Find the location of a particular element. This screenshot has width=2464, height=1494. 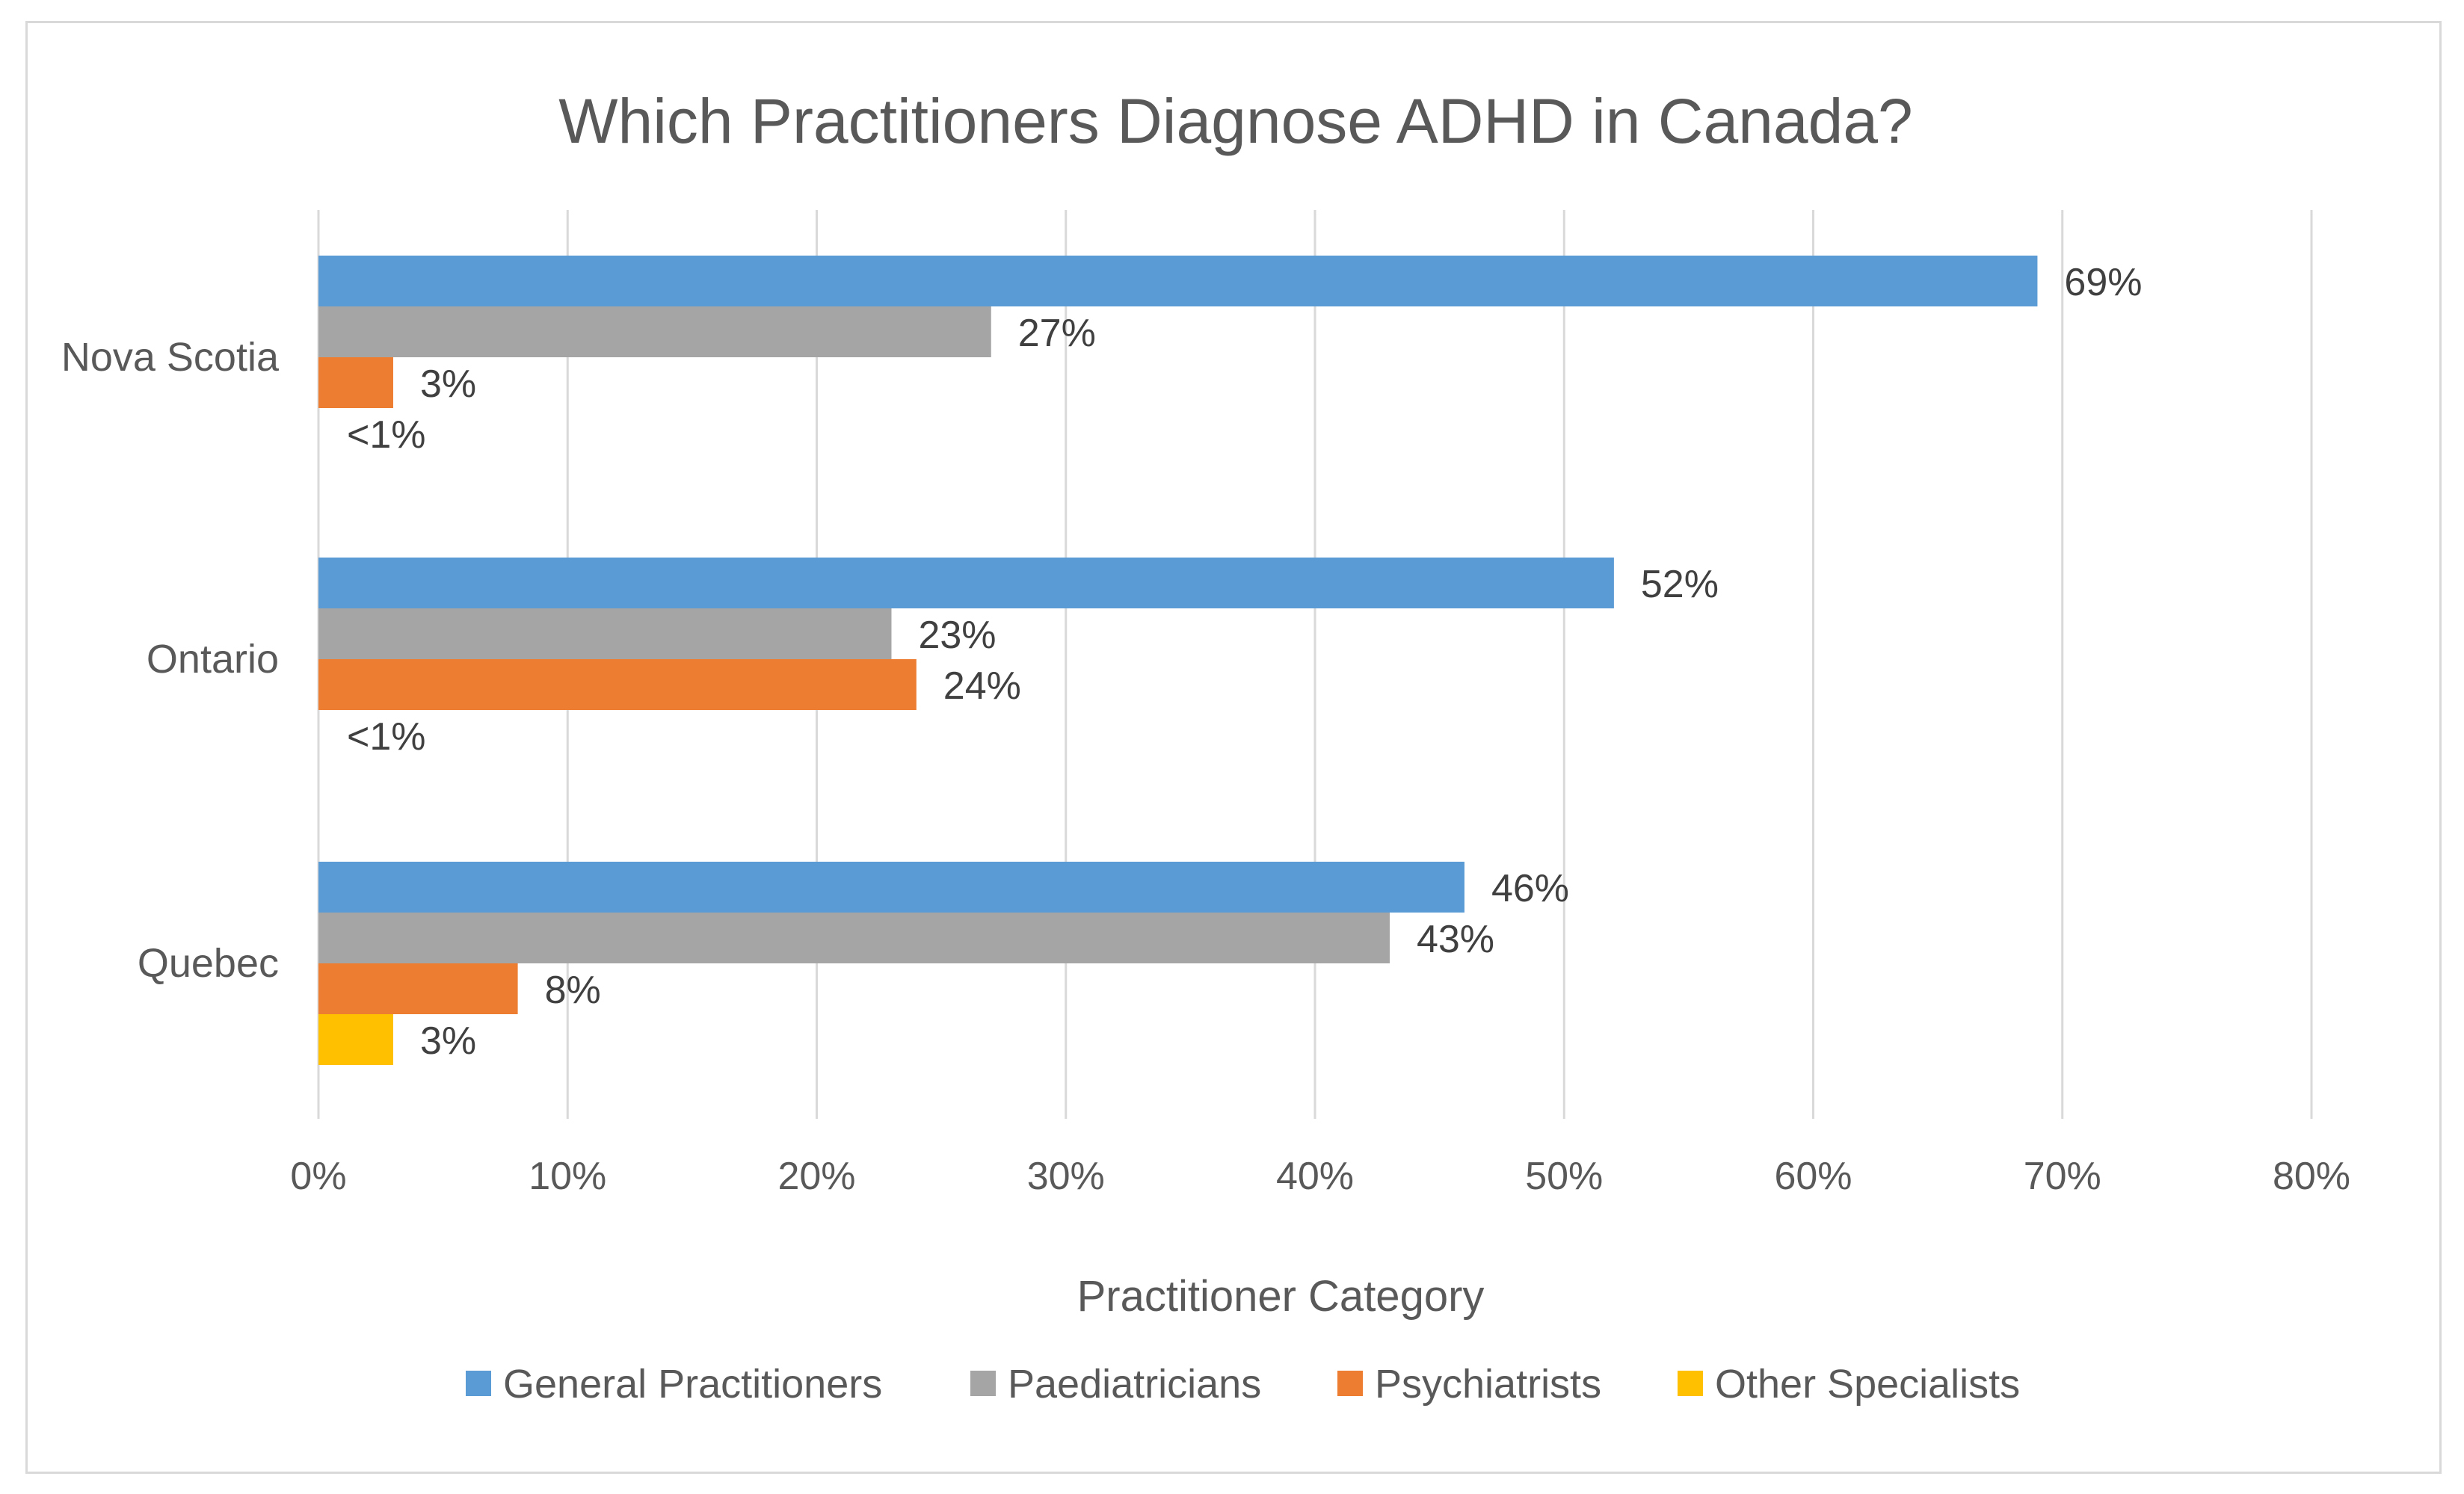

data-label-other-specialists-quebec: 3% is located at coordinates (448, 1041).